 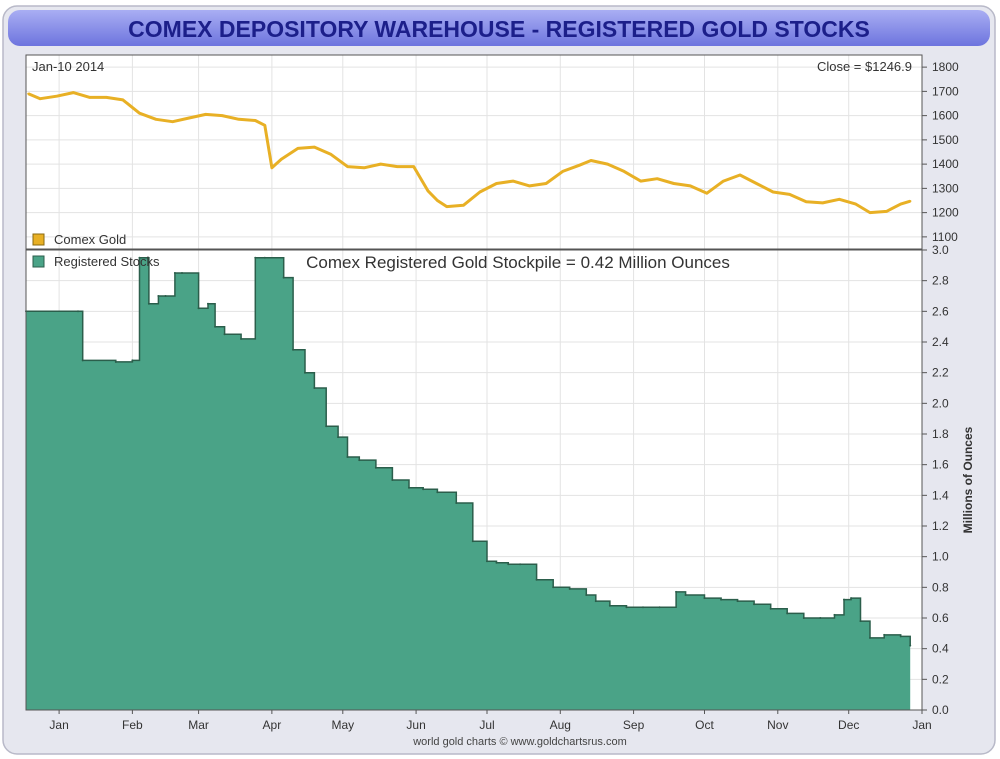 I want to click on x-tick-label: May, so click(x=342, y=725).